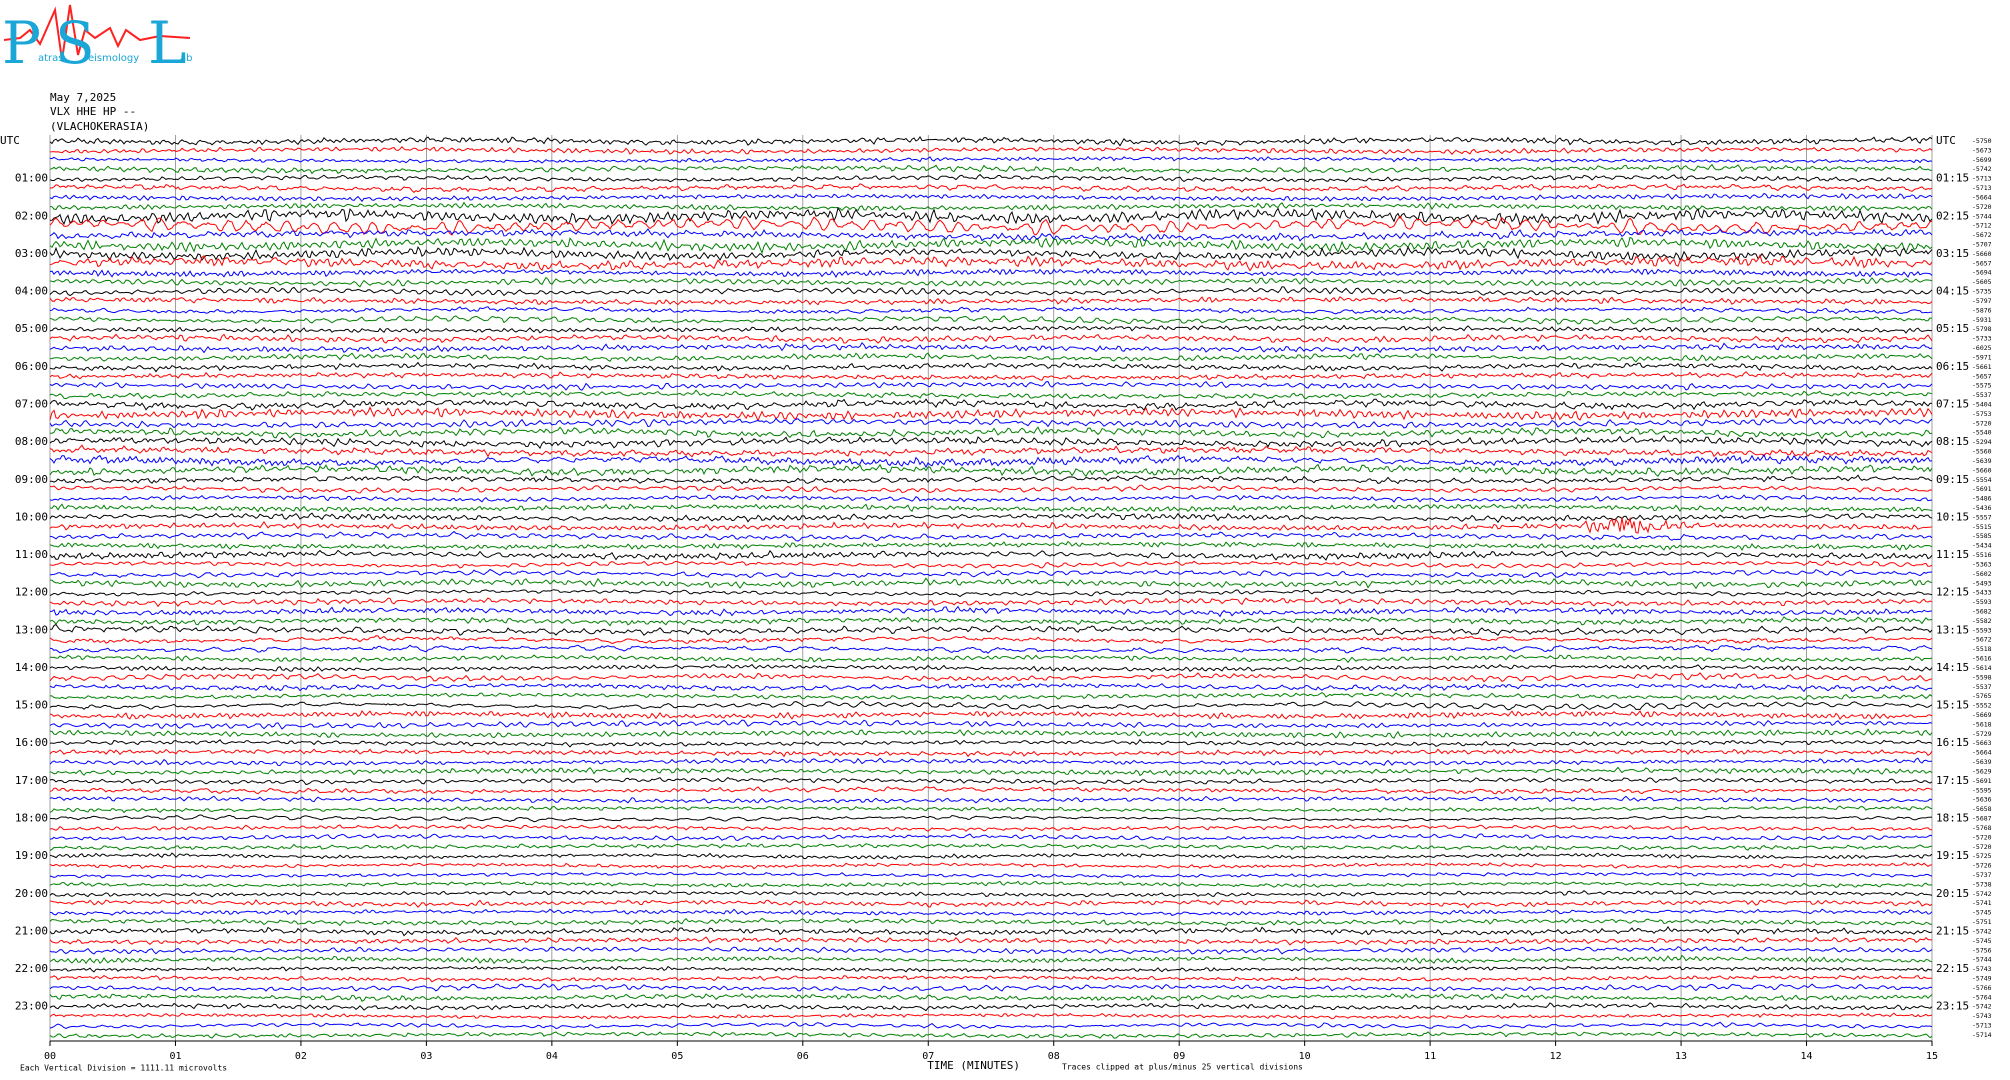 The width and height of the screenshot is (2010, 1080). What do you see at coordinates (31, 742) in the screenshot?
I see `left-time-label: 16:00` at bounding box center [31, 742].